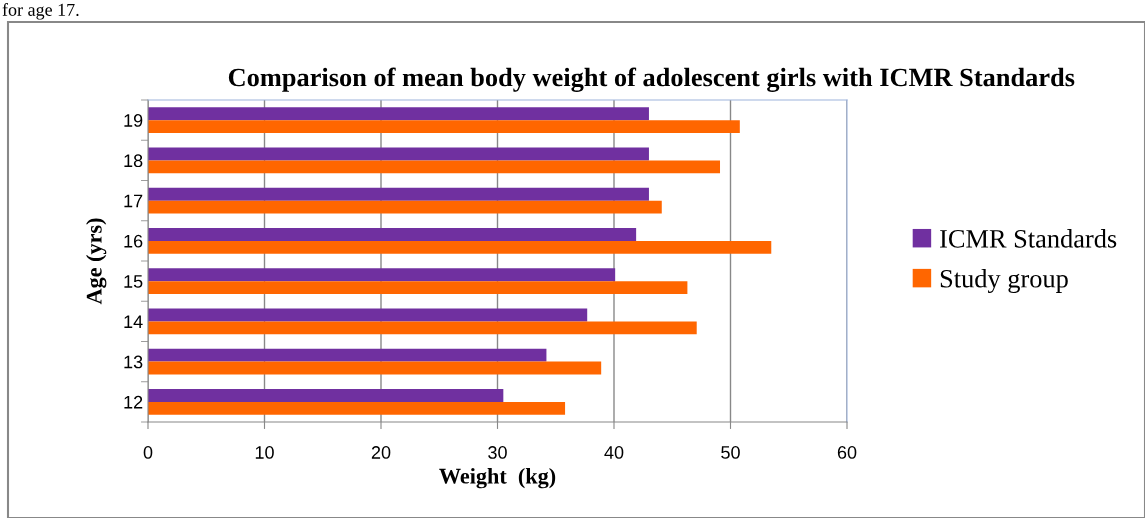  Describe the element at coordinates (614, 452) in the screenshot. I see `x-tick-label: 40` at that location.